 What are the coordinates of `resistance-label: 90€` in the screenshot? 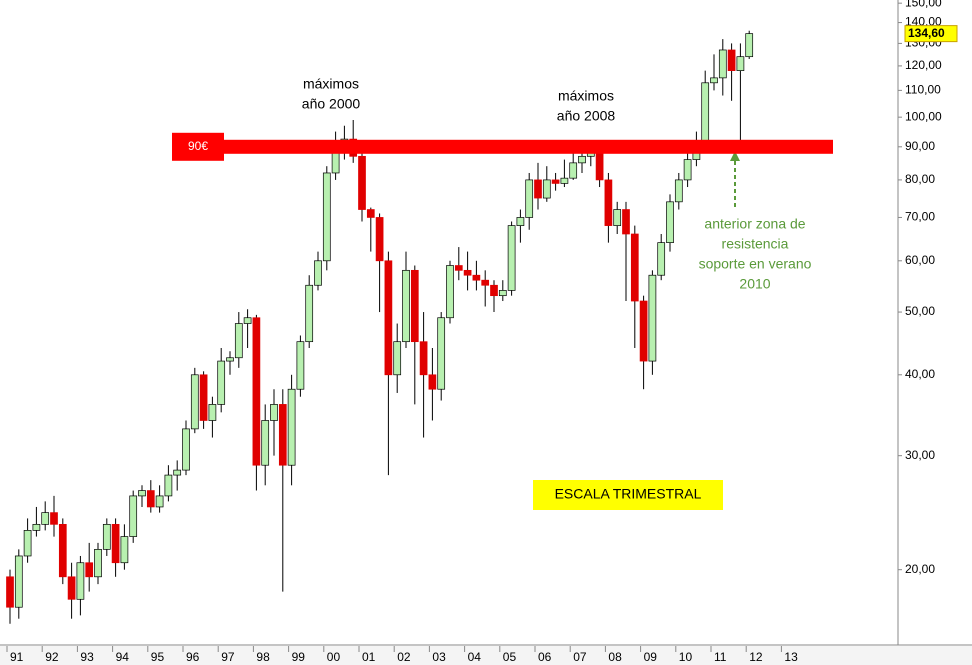 It's located at (198, 146).